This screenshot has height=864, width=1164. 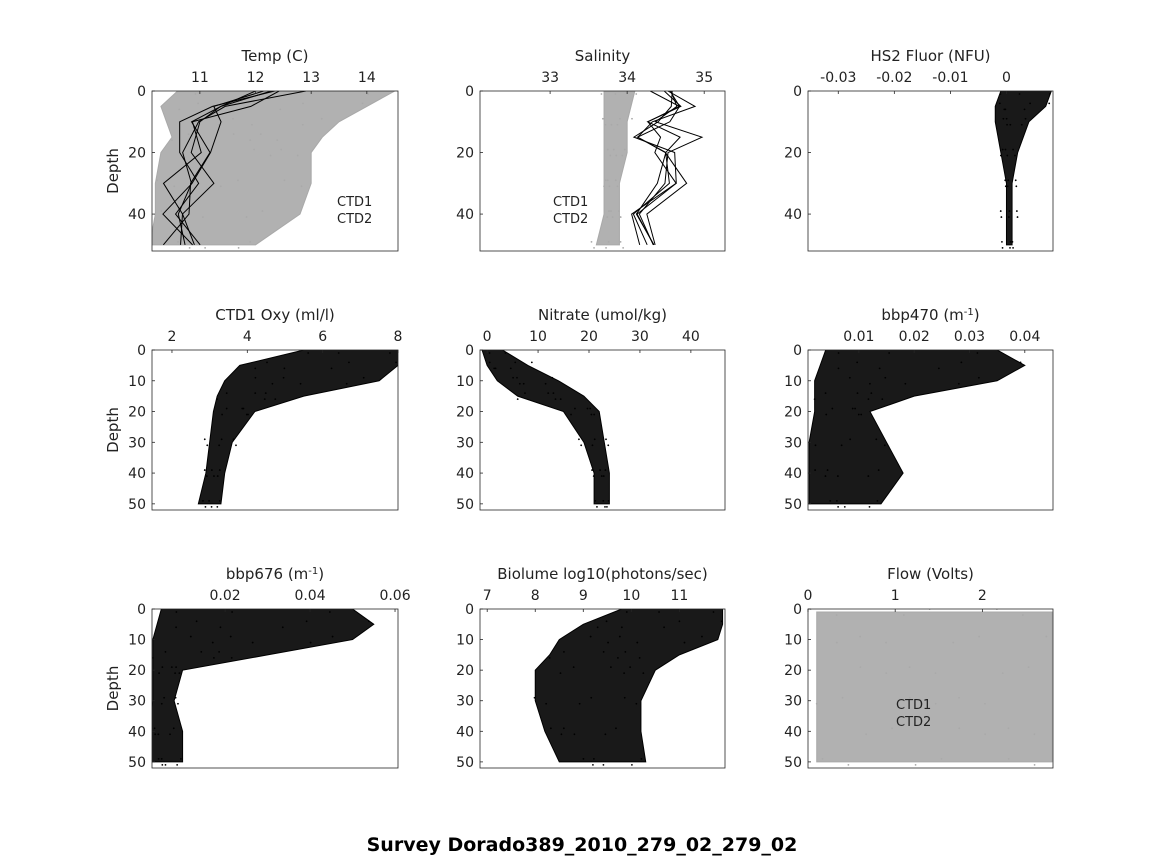 What do you see at coordinates (253, 409) in the screenshot?
I see `subplot-4: 2 4 6 8 0 10 20 30 40 50 CTD1 Oxy (ml/l) Depth` at bounding box center [253, 409].